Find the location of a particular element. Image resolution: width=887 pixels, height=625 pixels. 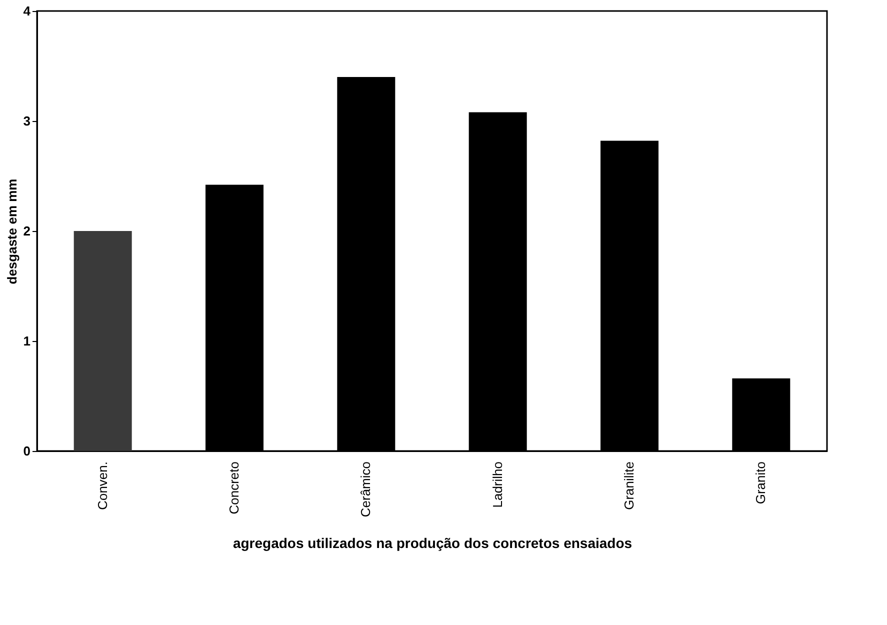

y-tick-label: 4 is located at coordinates (27, 11).